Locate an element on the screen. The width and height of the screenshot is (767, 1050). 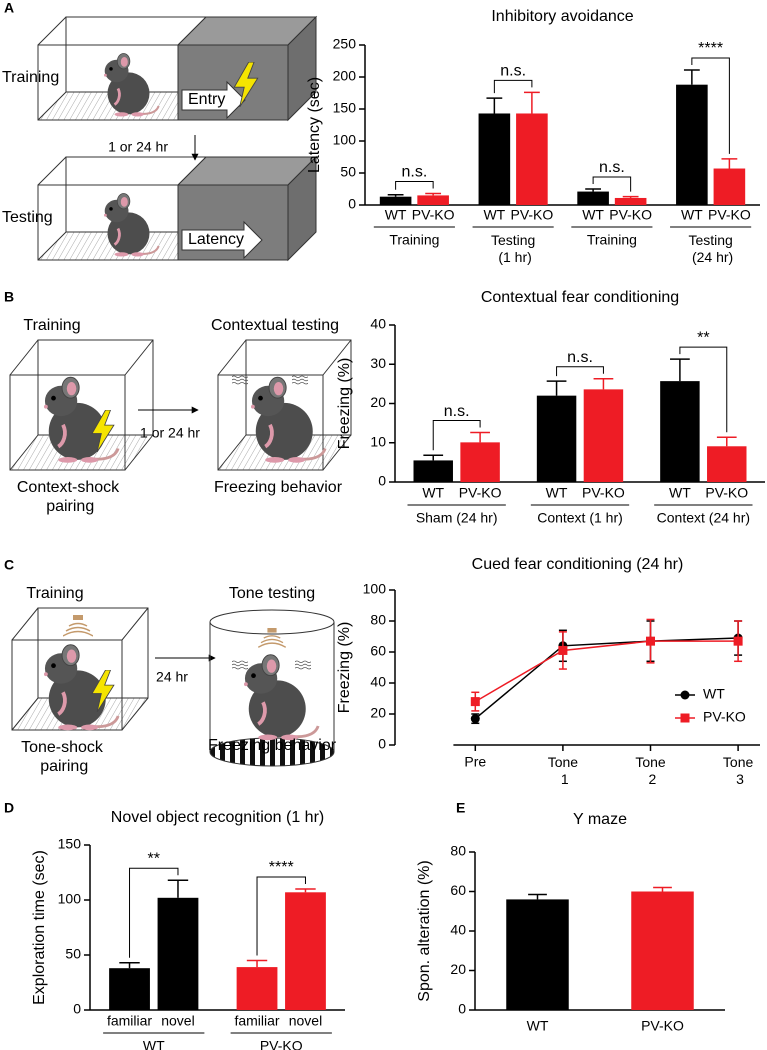
y-tick-label: 50 is located at coordinates (348, 172).